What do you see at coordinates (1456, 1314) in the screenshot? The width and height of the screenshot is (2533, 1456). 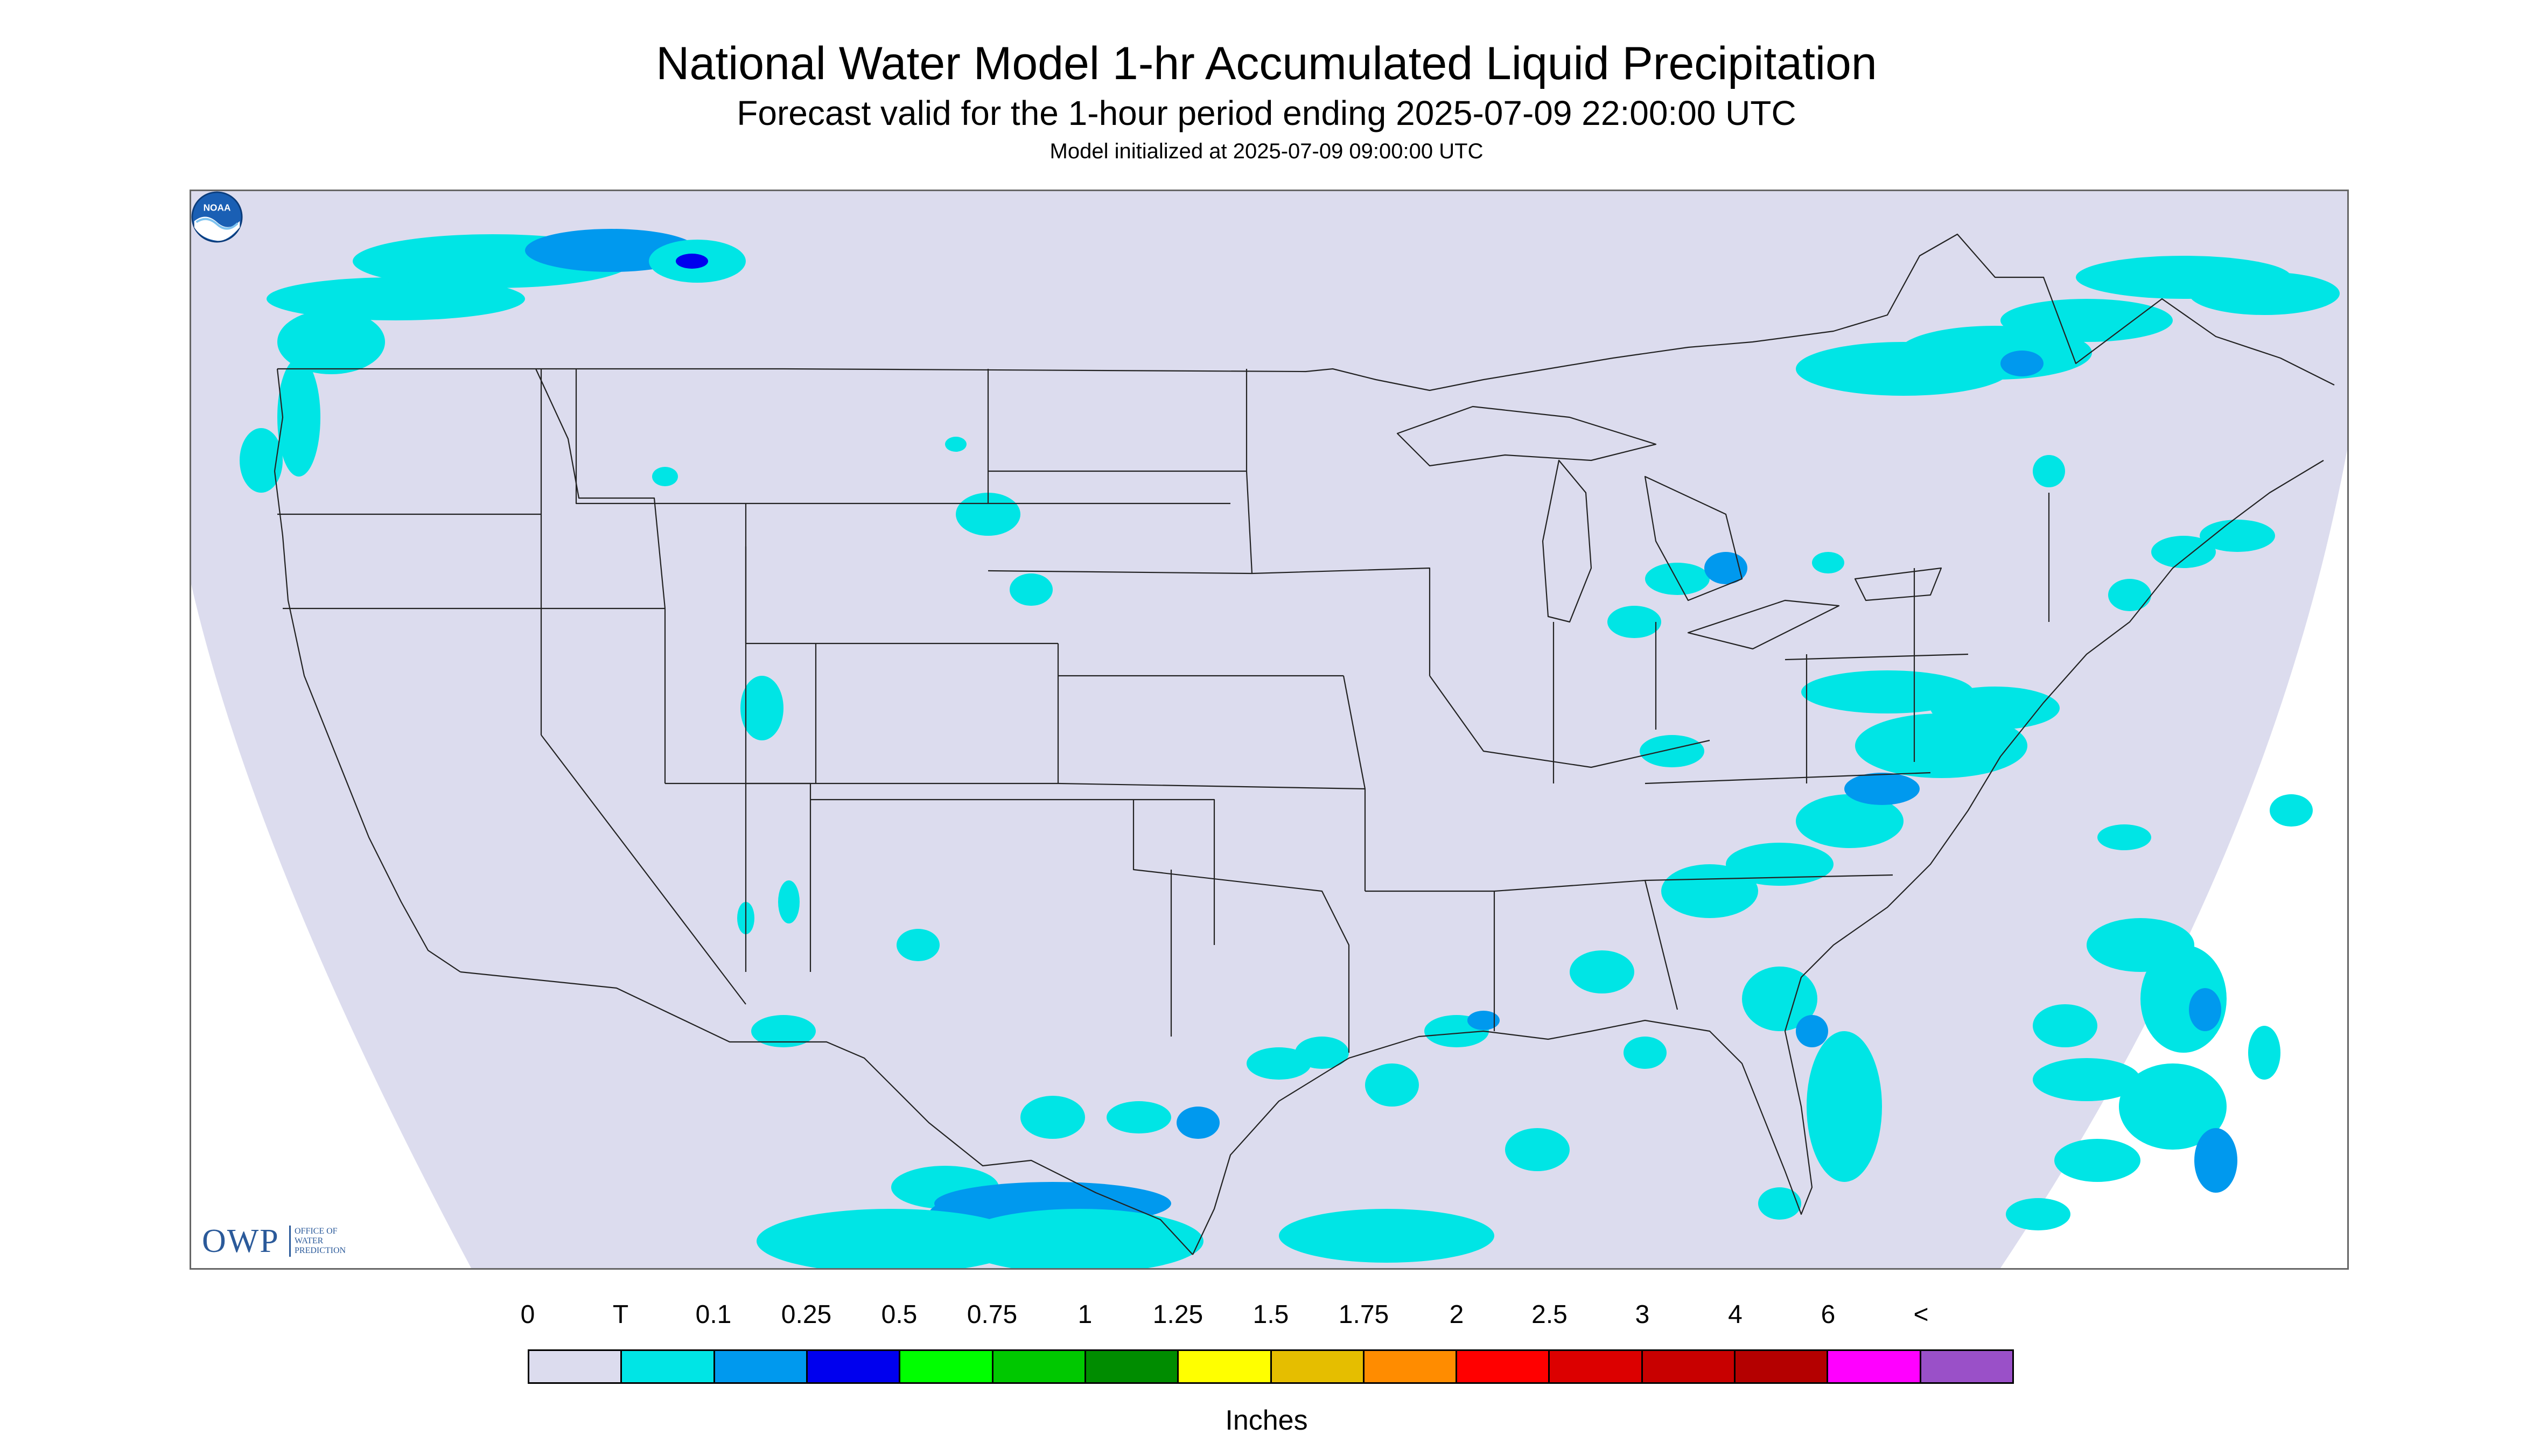 I see `legend-tick-label: 2` at bounding box center [1456, 1314].